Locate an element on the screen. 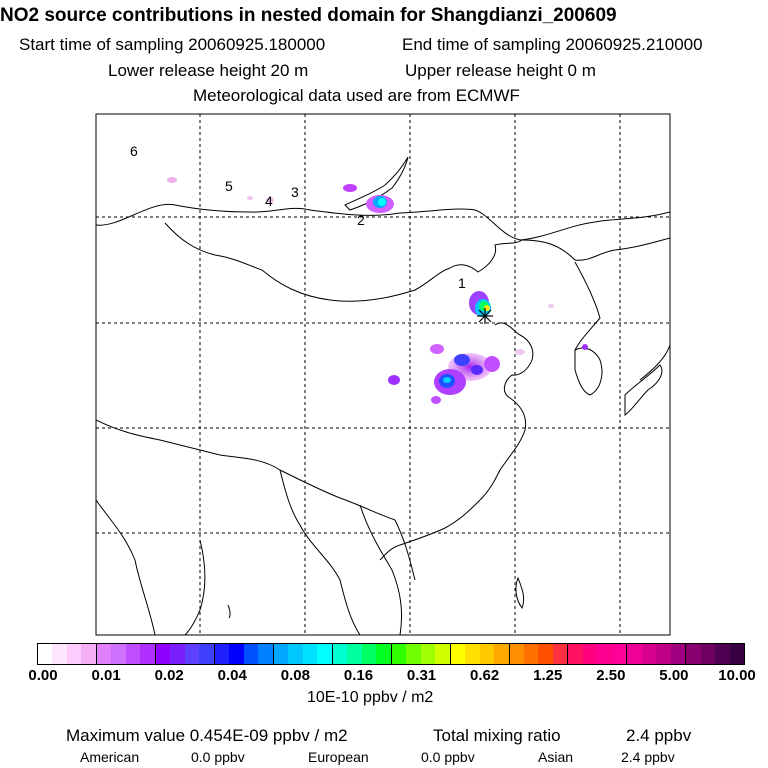 This screenshot has height=768, width=768. color-scale-tick-label: 10.00 is located at coordinates (737, 675).